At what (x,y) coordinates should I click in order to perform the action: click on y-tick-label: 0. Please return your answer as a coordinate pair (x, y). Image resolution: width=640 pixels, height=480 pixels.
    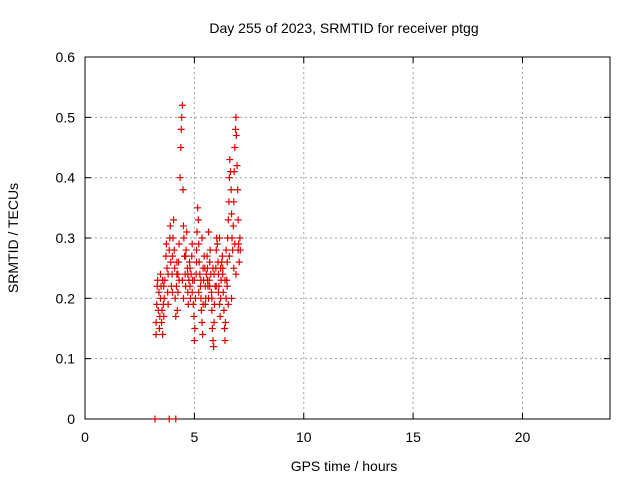
    Looking at the image, I should click on (71, 419).